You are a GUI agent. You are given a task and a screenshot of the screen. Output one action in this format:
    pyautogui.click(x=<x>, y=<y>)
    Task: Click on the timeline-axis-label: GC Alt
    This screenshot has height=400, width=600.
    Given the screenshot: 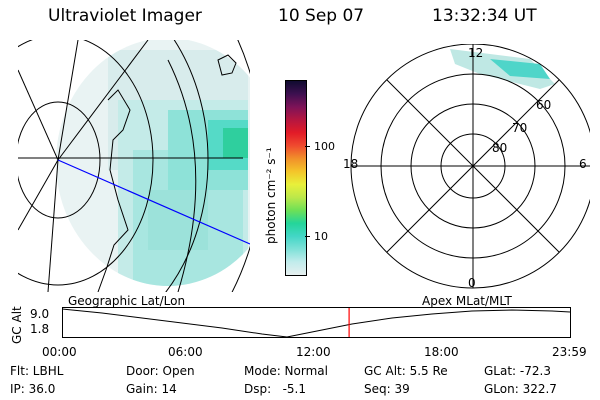 What is the action you would take?
    pyautogui.click(x=17, y=325)
    